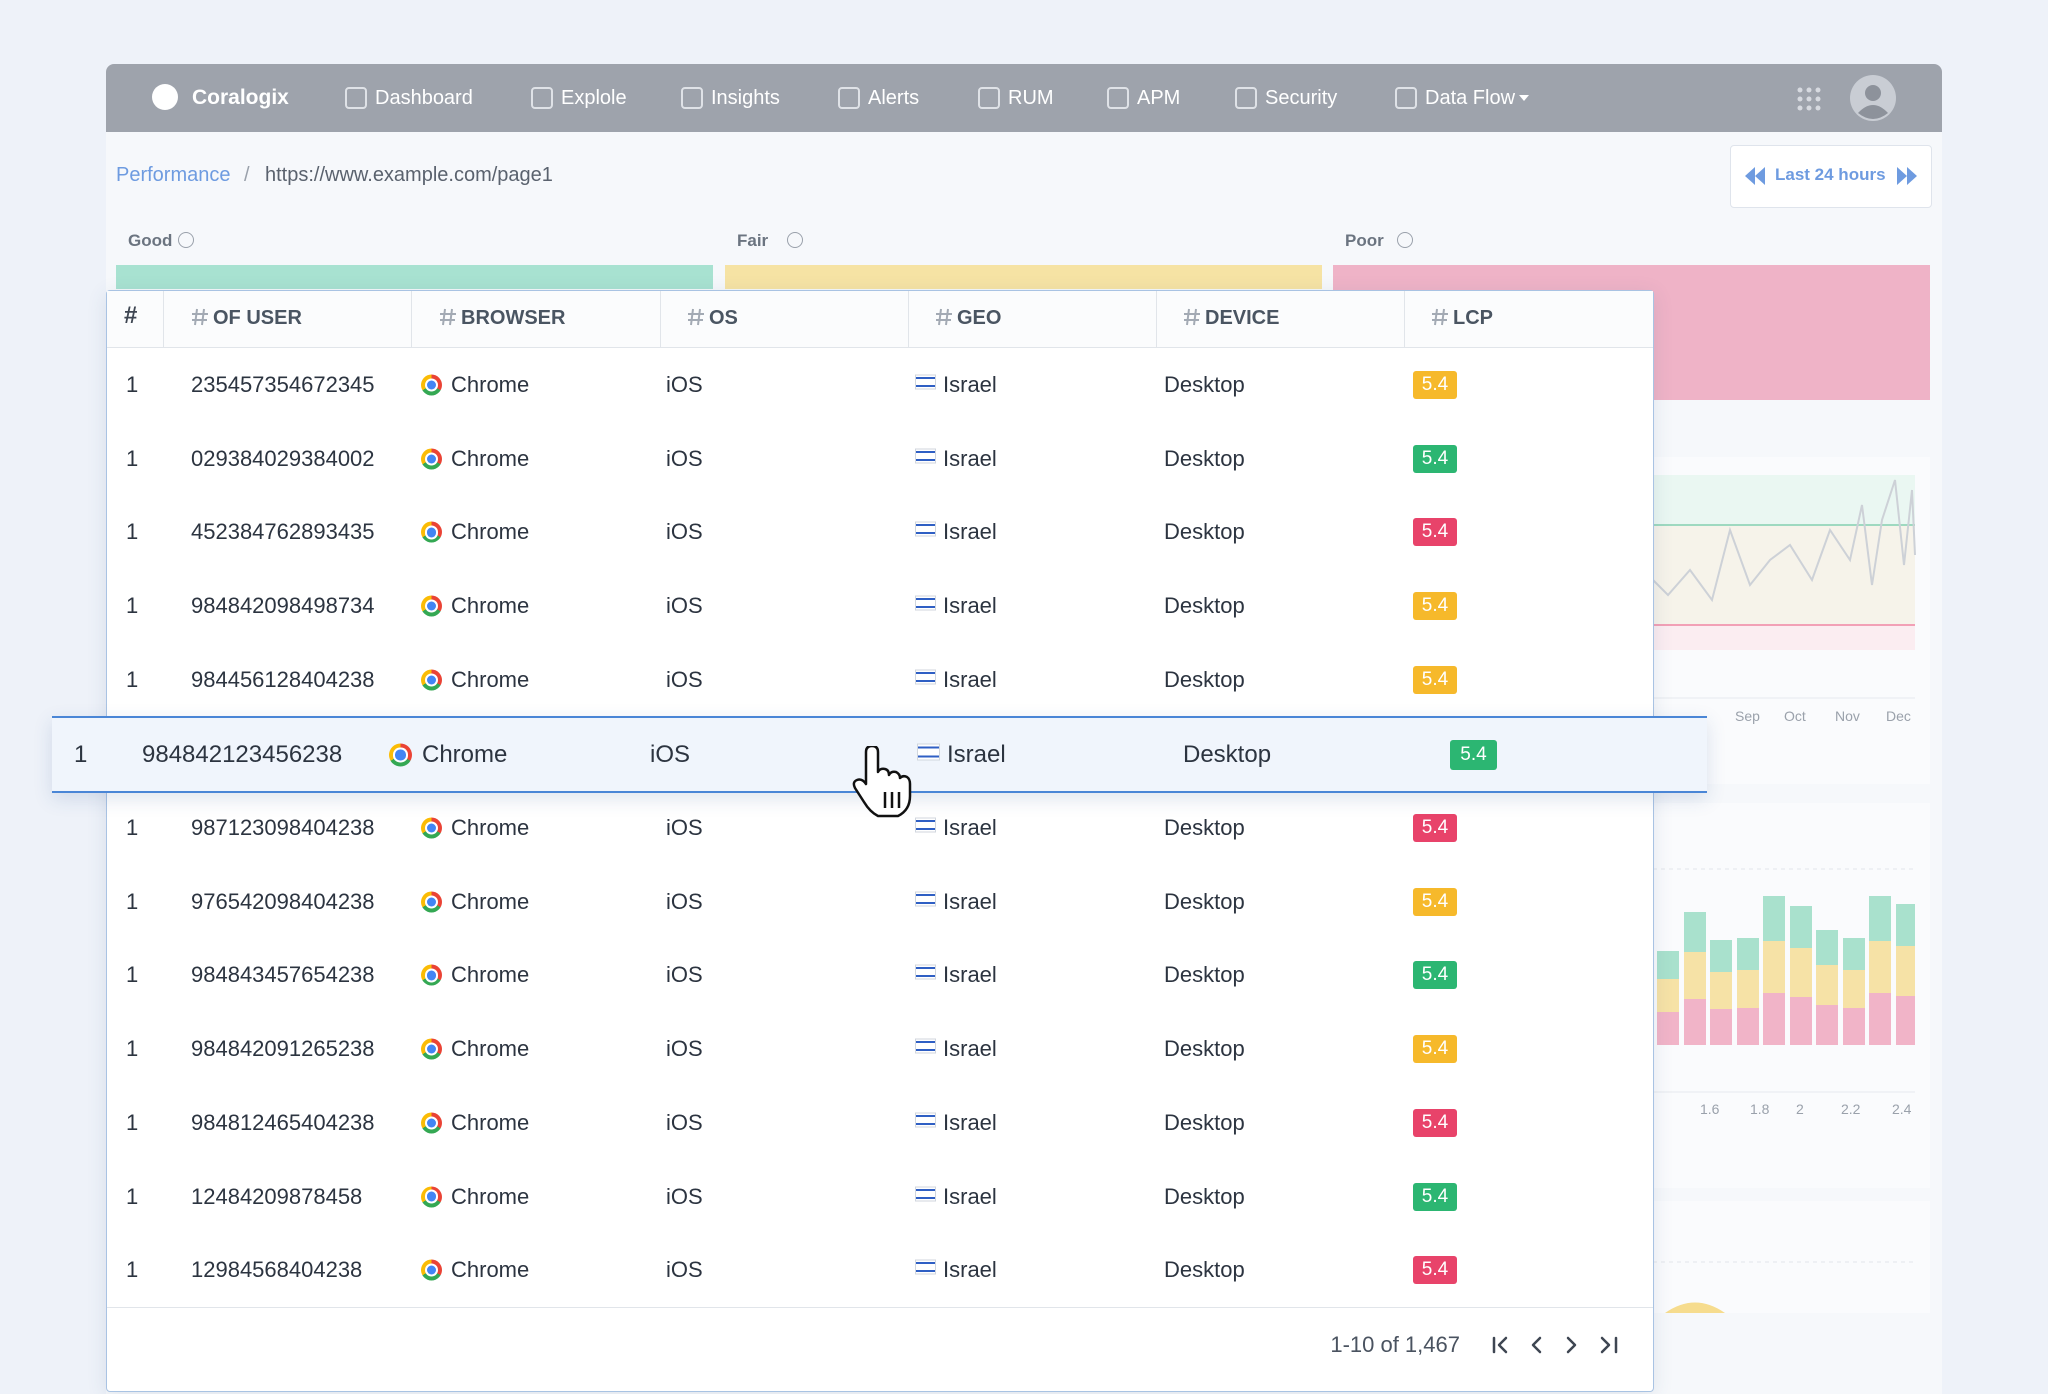 This screenshot has width=2048, height=1394. I want to click on nav-item: Explole, so click(579, 98).